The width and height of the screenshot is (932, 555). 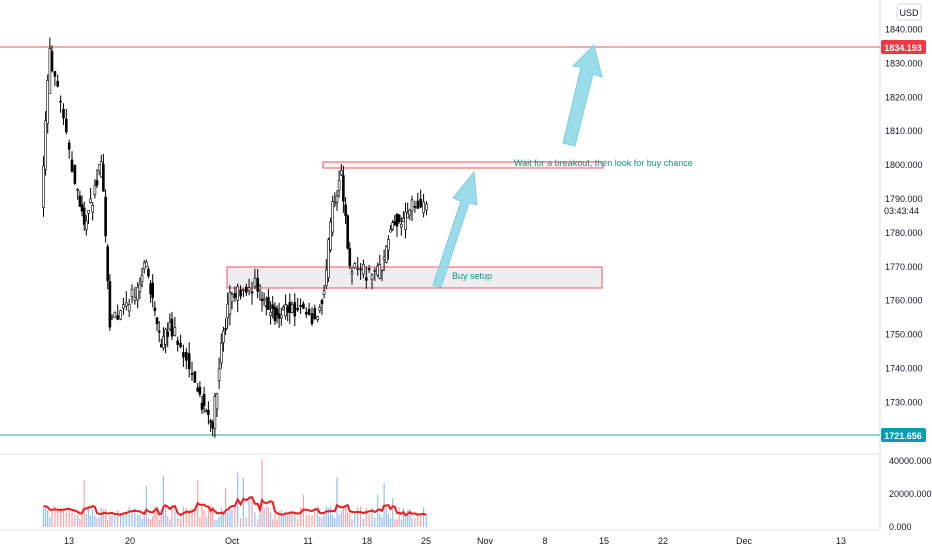 What do you see at coordinates (414, 277) in the screenshot?
I see `buy-setup-zone` at bounding box center [414, 277].